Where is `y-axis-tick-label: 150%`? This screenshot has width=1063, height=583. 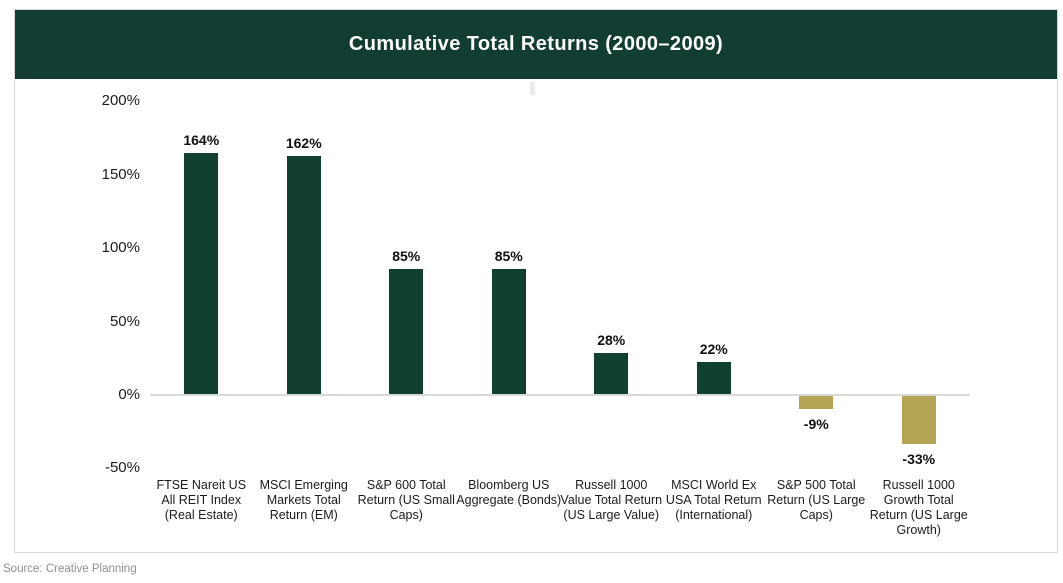 y-axis-tick-label: 150% is located at coordinates (120, 174).